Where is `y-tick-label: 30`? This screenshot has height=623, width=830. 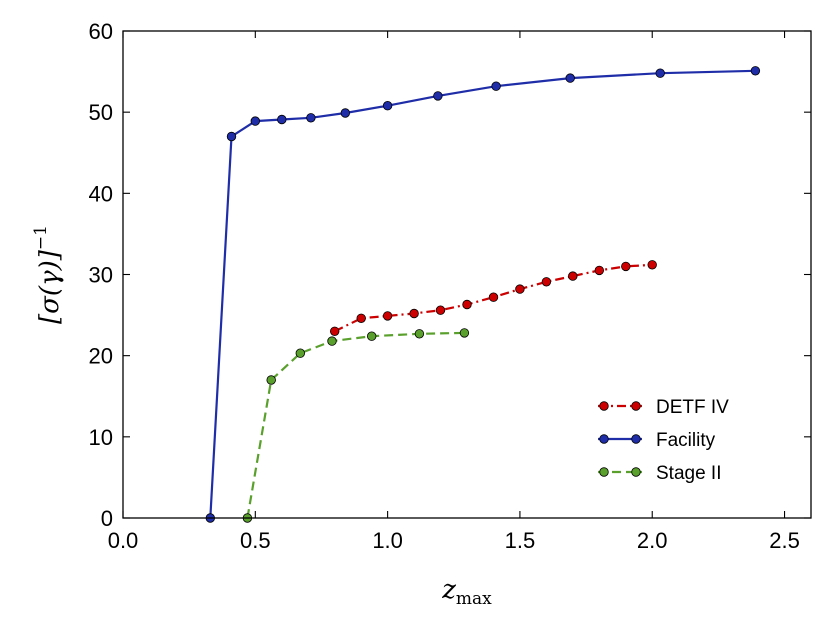 y-tick-label: 30 is located at coordinates (101, 275).